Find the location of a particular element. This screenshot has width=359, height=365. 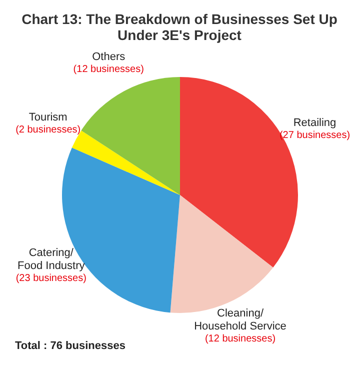

slice-label: Others is located at coordinates (109, 57).